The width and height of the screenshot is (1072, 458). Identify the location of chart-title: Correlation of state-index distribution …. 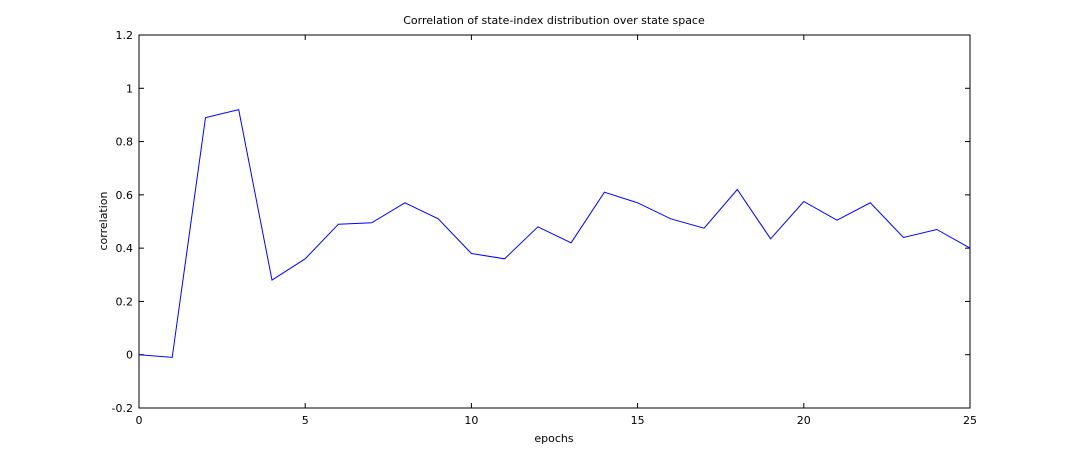
(554, 20).